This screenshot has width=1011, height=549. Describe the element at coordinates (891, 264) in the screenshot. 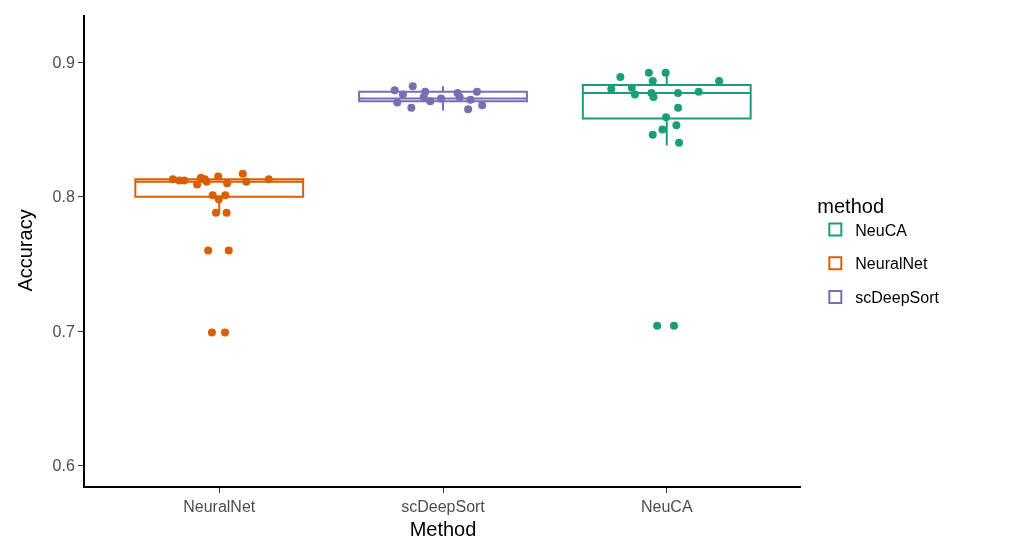

I see `legend-label: NeuralNet` at that location.